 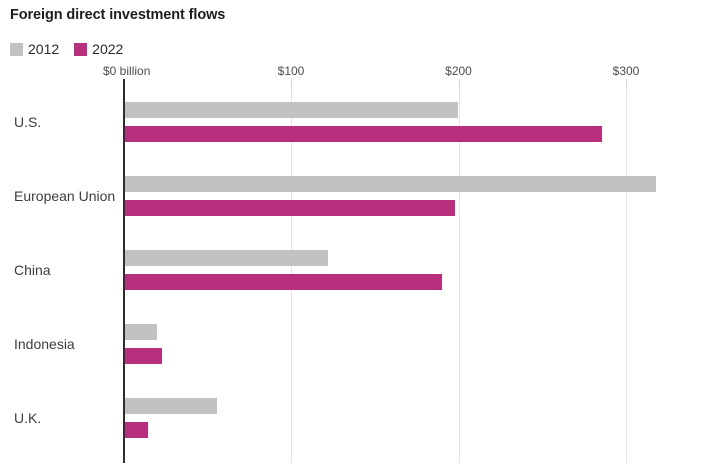 I want to click on bar-2012-indonesia, so click(x=141, y=332).